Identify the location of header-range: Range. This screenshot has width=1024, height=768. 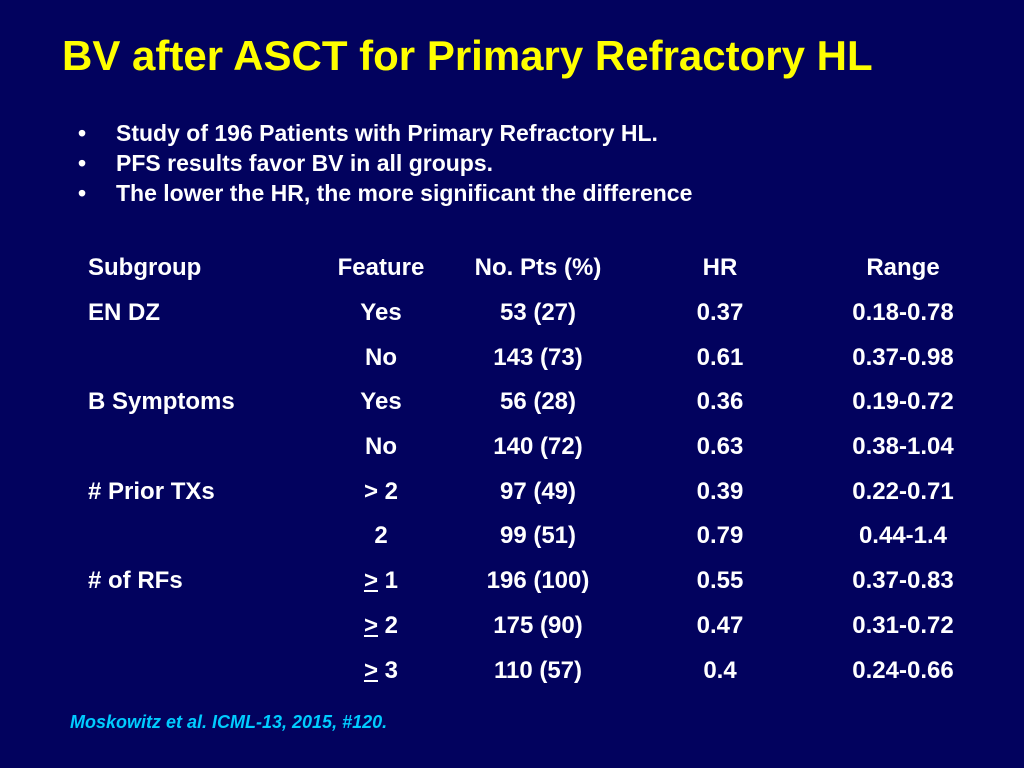
(903, 268).